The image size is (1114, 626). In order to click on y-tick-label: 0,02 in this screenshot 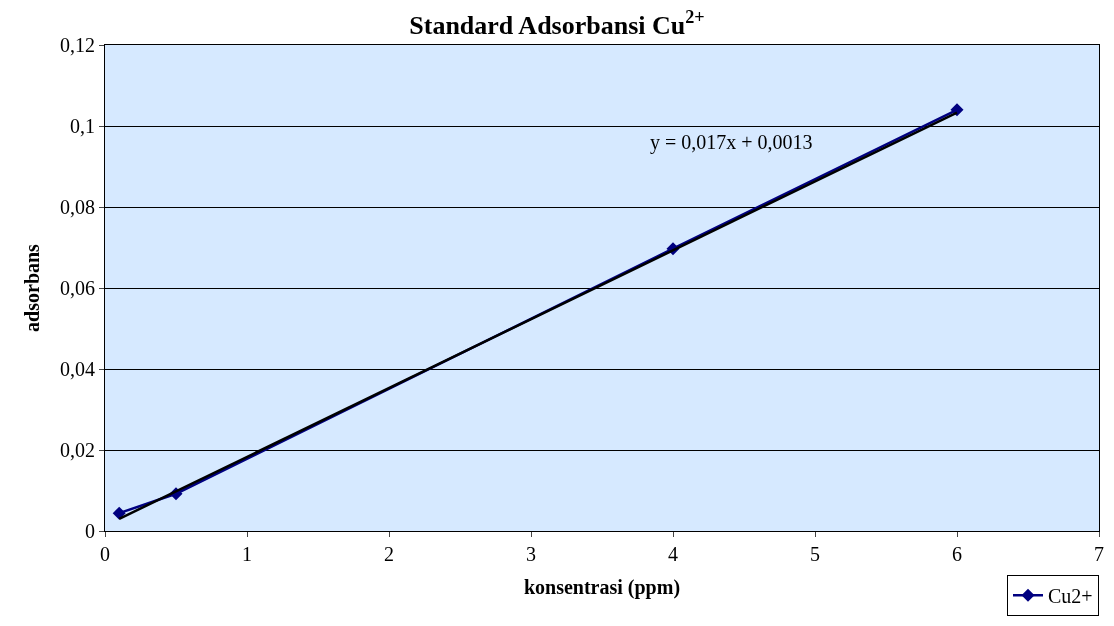, I will do `click(77, 450)`.